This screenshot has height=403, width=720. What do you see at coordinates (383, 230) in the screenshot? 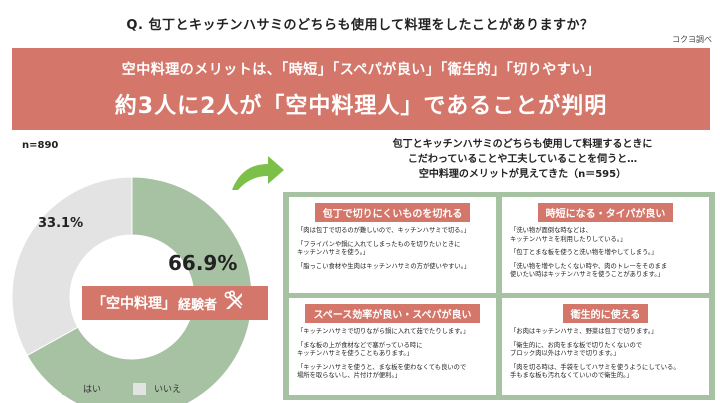
I see `merit-comment: 「肉は包丁で切るのが難しいので、キッチンハサミで切る。」` at bounding box center [383, 230].